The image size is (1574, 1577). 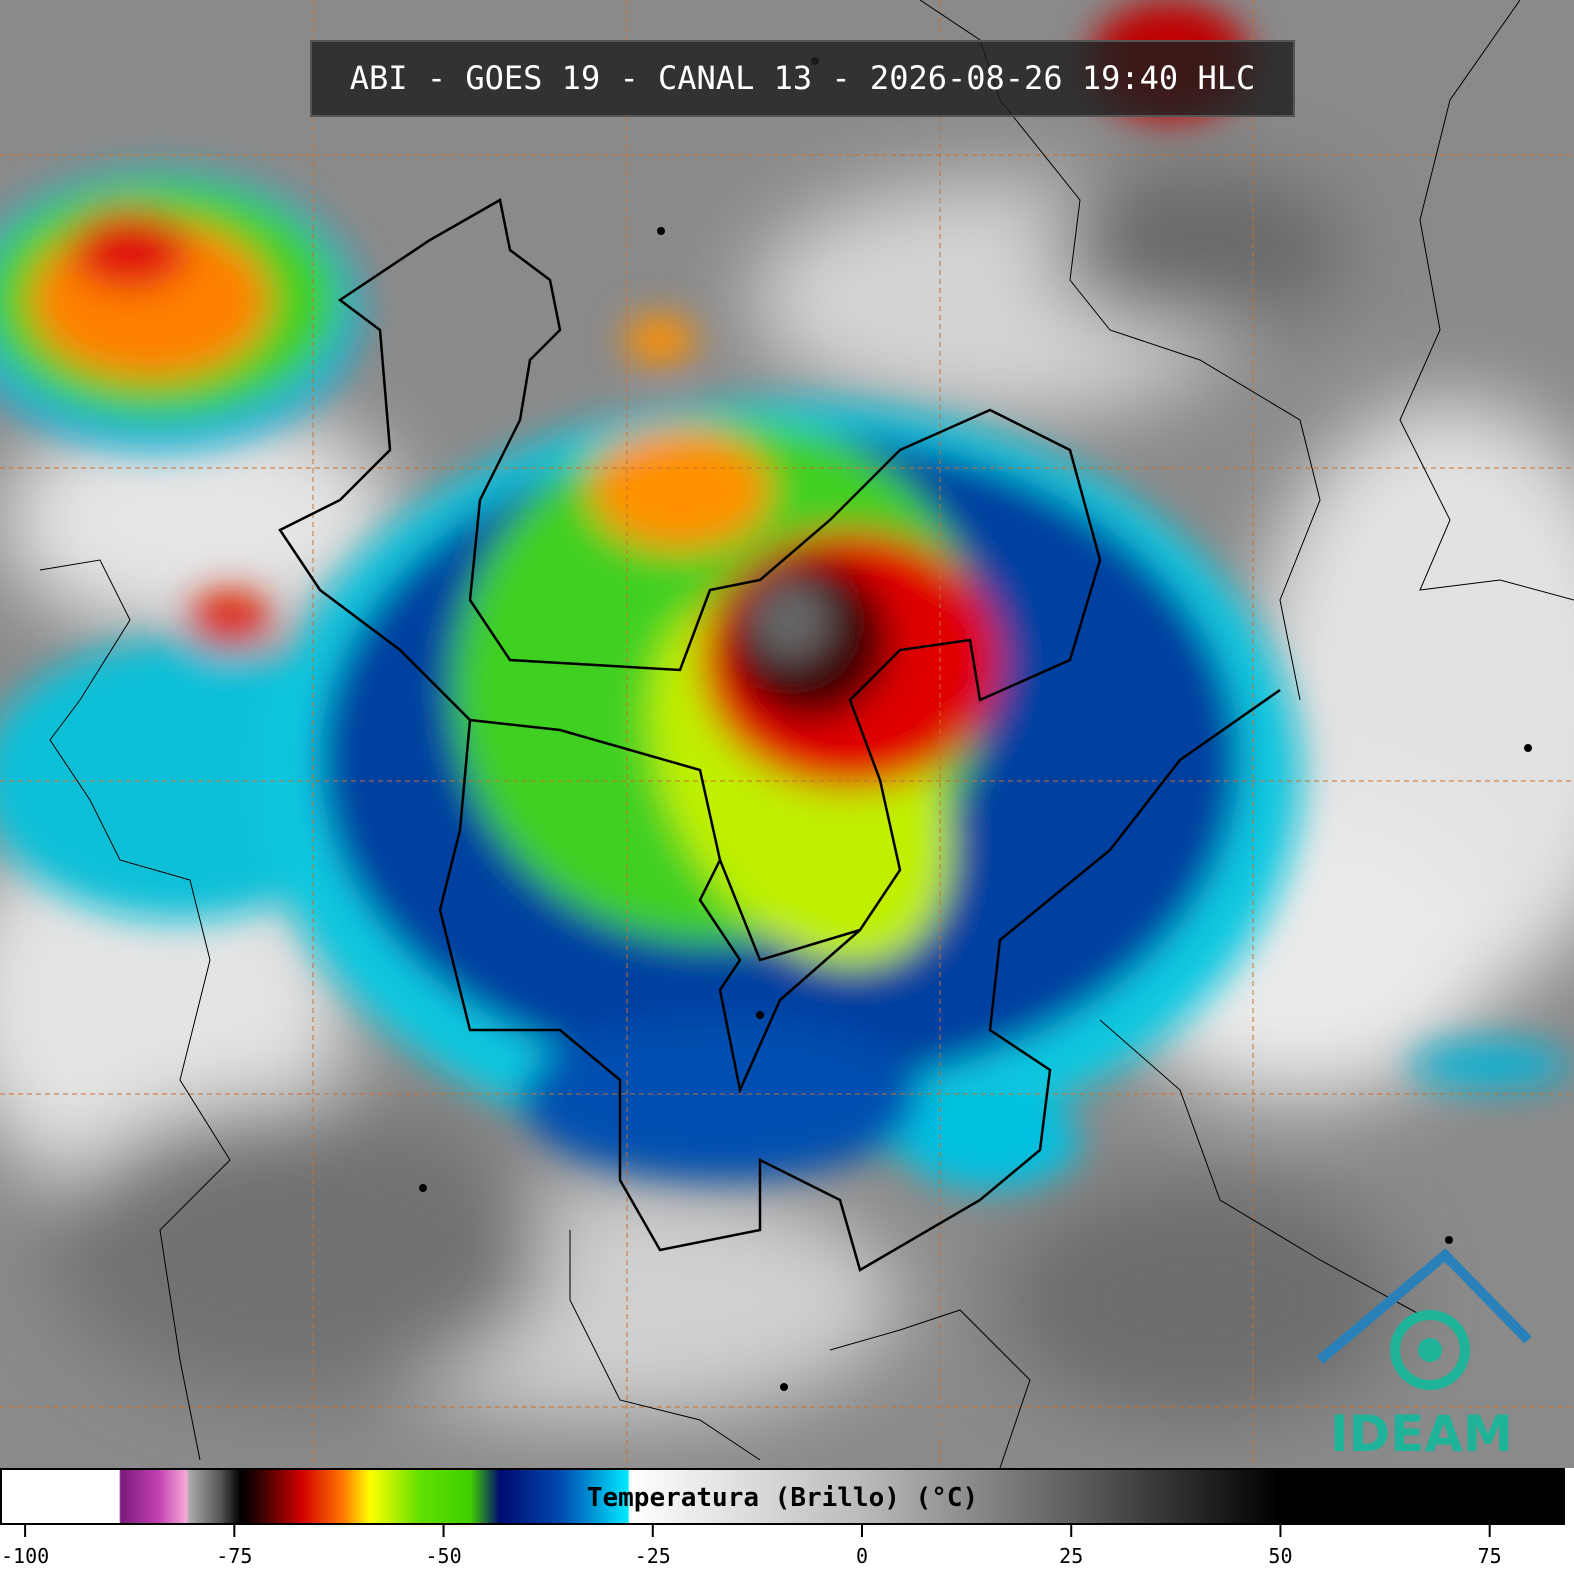 I want to click on colorbar, so click(x=782, y=1496).